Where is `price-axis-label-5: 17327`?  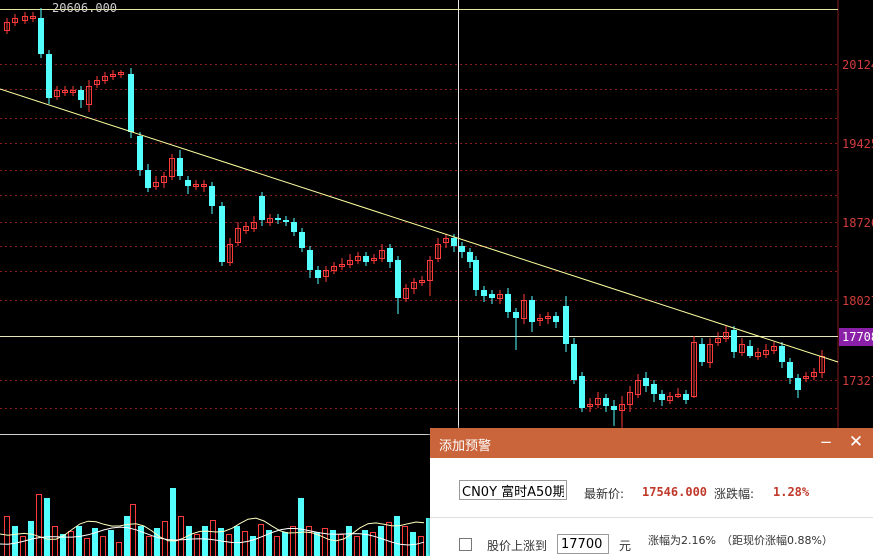 price-axis-label-5: 17327 is located at coordinates (857, 381).